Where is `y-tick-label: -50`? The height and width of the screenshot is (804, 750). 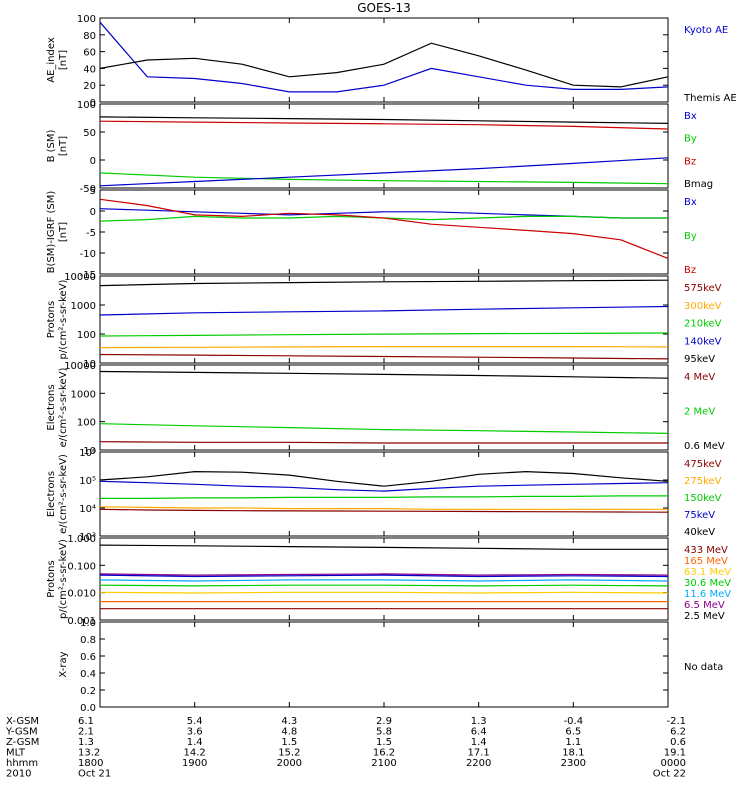
y-tick-label: -50 is located at coordinates (88, 189).